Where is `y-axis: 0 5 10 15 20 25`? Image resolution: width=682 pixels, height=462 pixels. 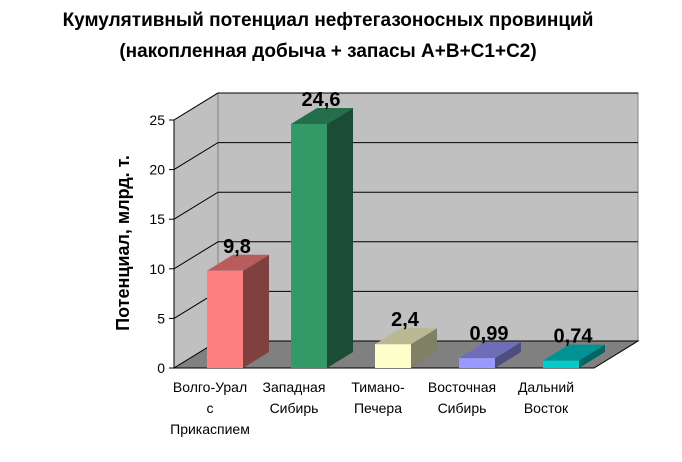
y-axis: 0 5 10 15 20 25 is located at coordinates (162, 244).